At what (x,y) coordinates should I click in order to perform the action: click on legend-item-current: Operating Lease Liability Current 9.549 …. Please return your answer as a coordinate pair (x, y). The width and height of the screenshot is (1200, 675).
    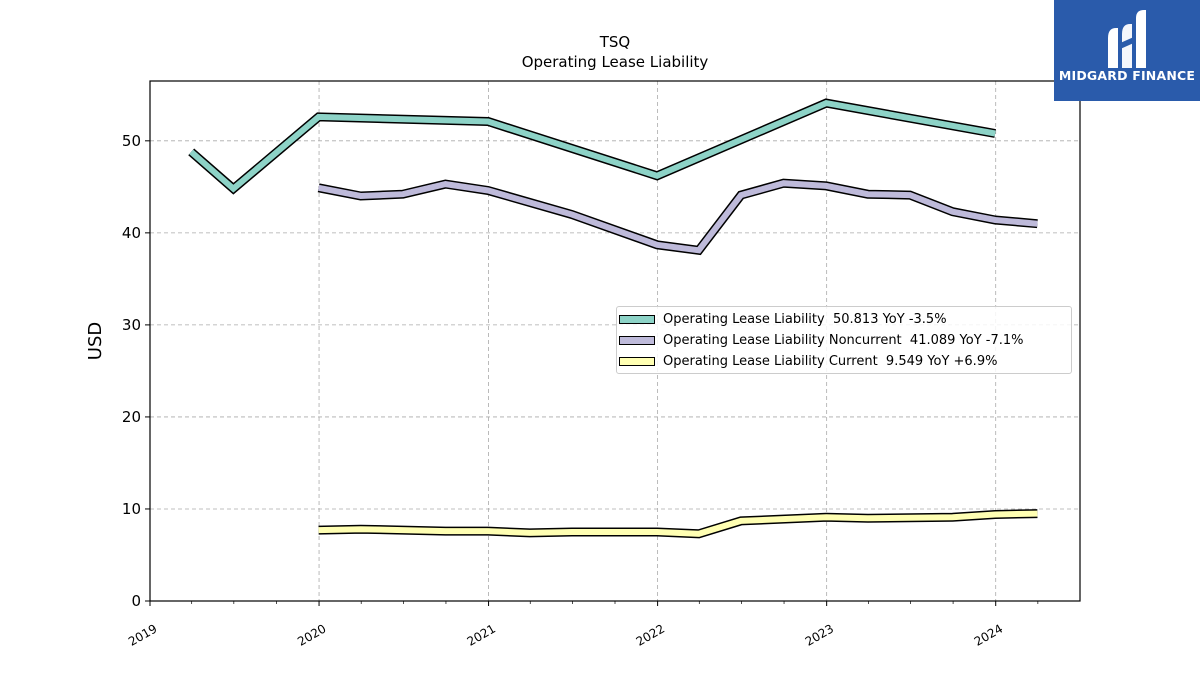
    Looking at the image, I should click on (808, 361).